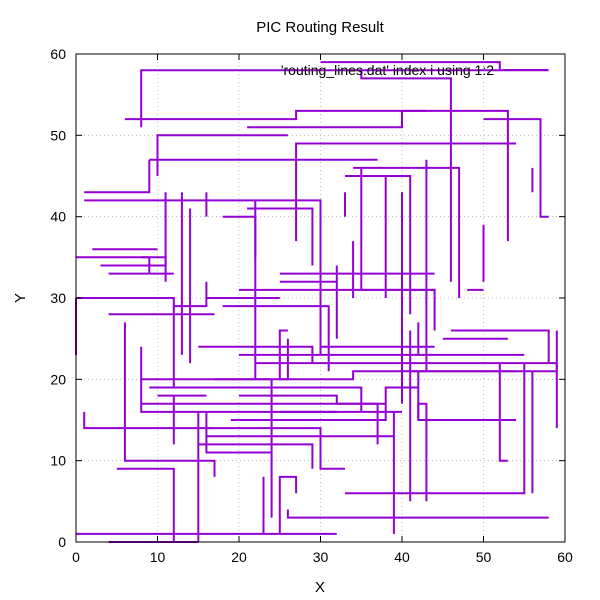  I want to click on chart-title: PIC Routing Result, so click(320, 27).